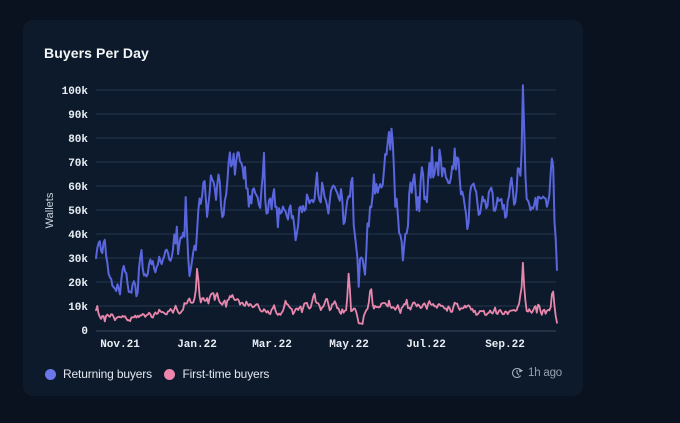 The width and height of the screenshot is (680, 423). What do you see at coordinates (78, 236) in the screenshot?
I see `svg-text: 40k` at bounding box center [78, 236].